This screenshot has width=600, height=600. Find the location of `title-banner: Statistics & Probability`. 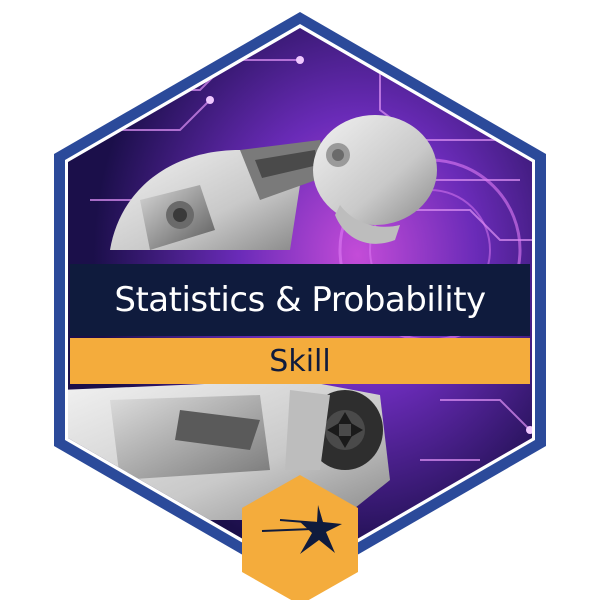

title-banner: Statistics & Probability is located at coordinates (300, 300).